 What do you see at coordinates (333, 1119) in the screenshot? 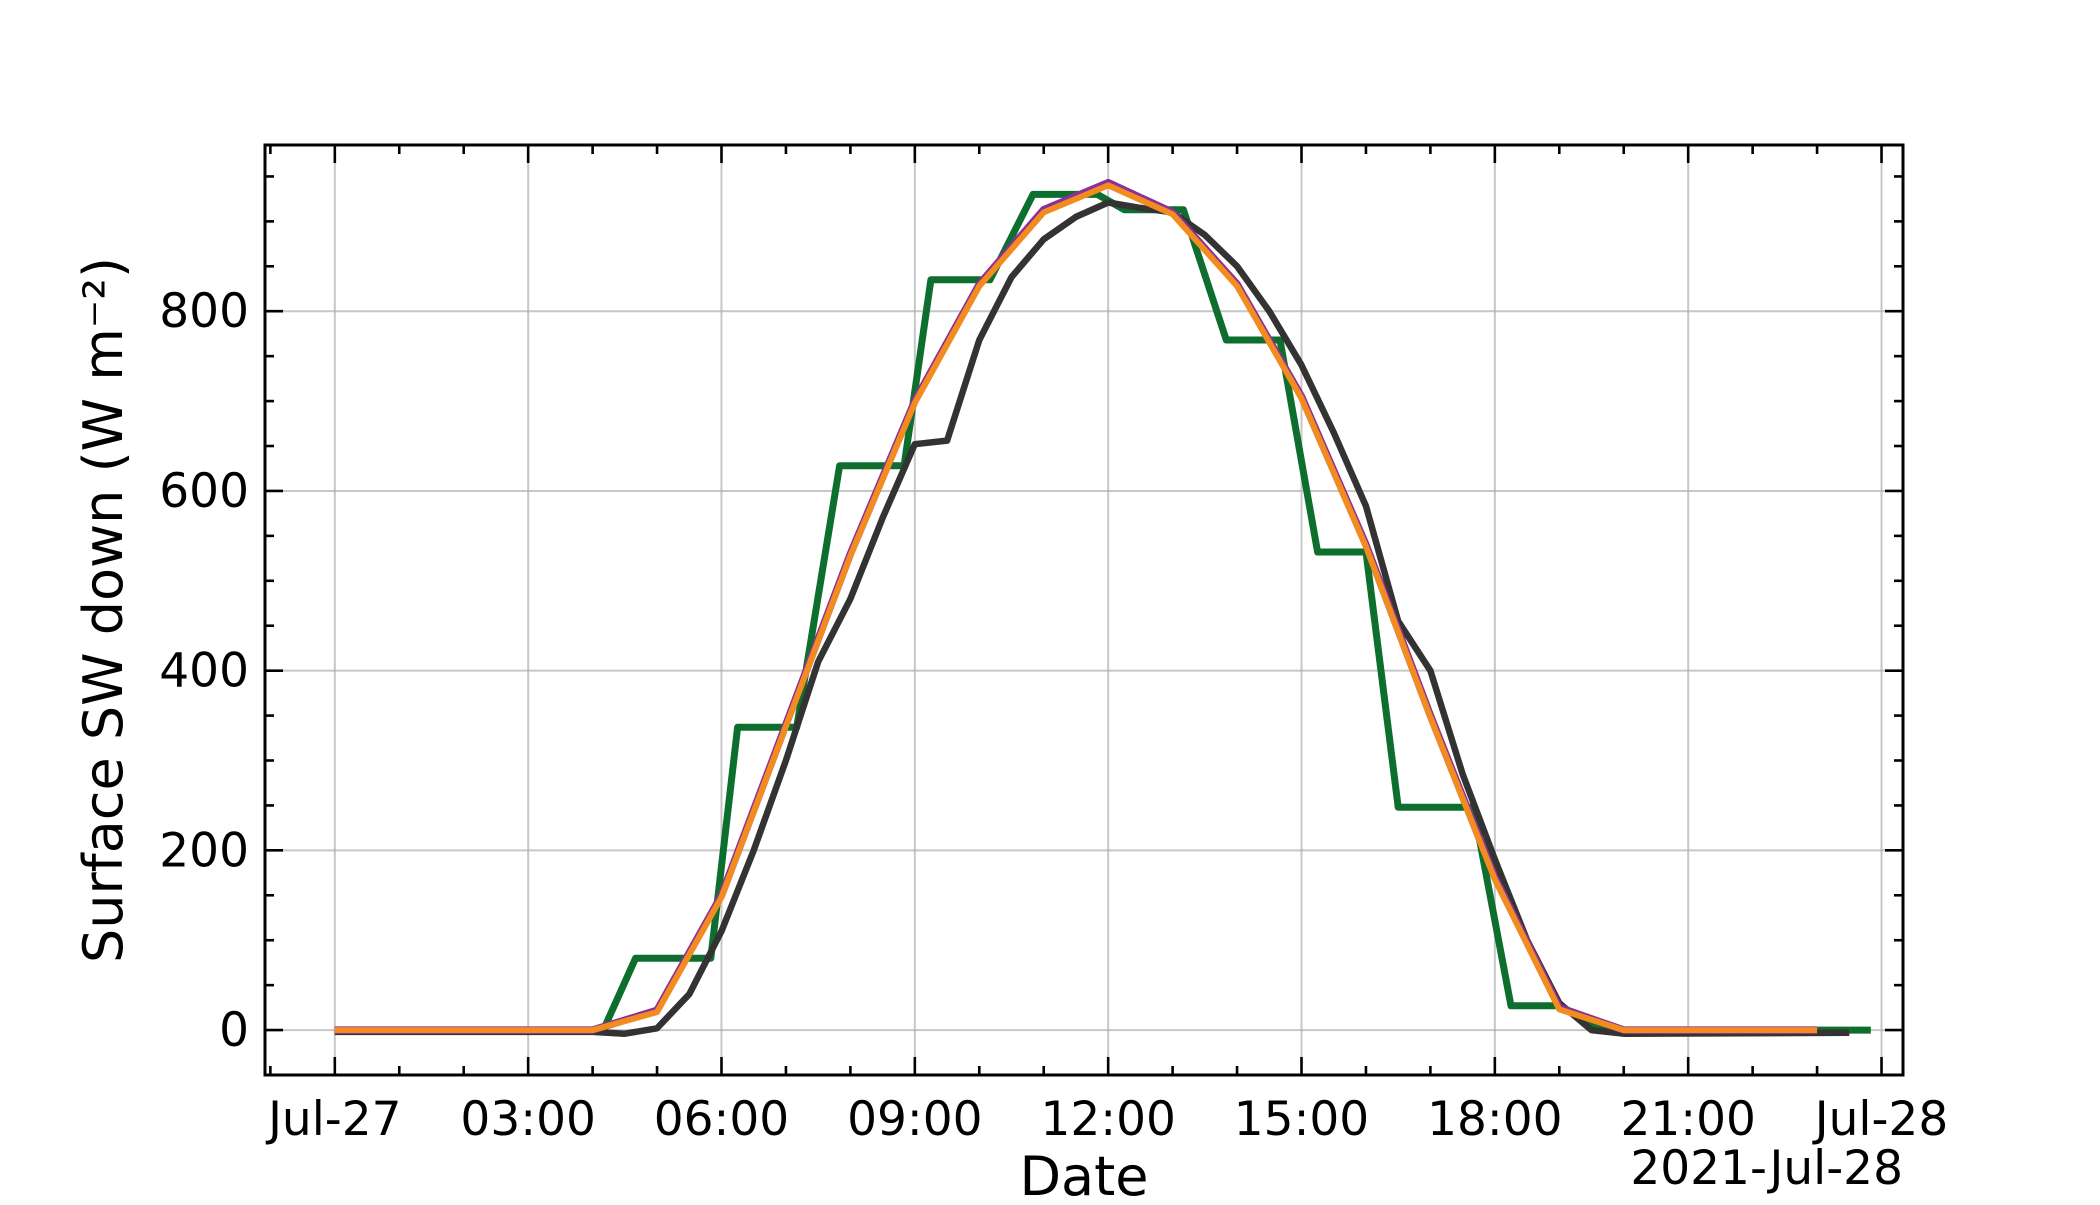
I see `x-tick-label: Jul-27` at bounding box center [333, 1119].